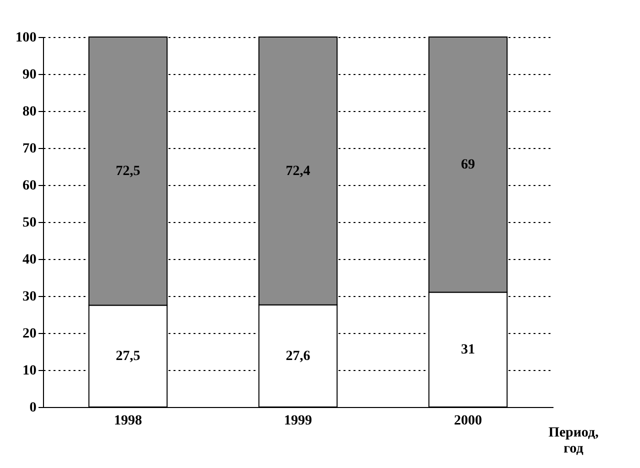 This screenshot has height=468, width=640. What do you see at coordinates (29, 297) in the screenshot?
I see `y-tick-label: 30` at bounding box center [29, 297].